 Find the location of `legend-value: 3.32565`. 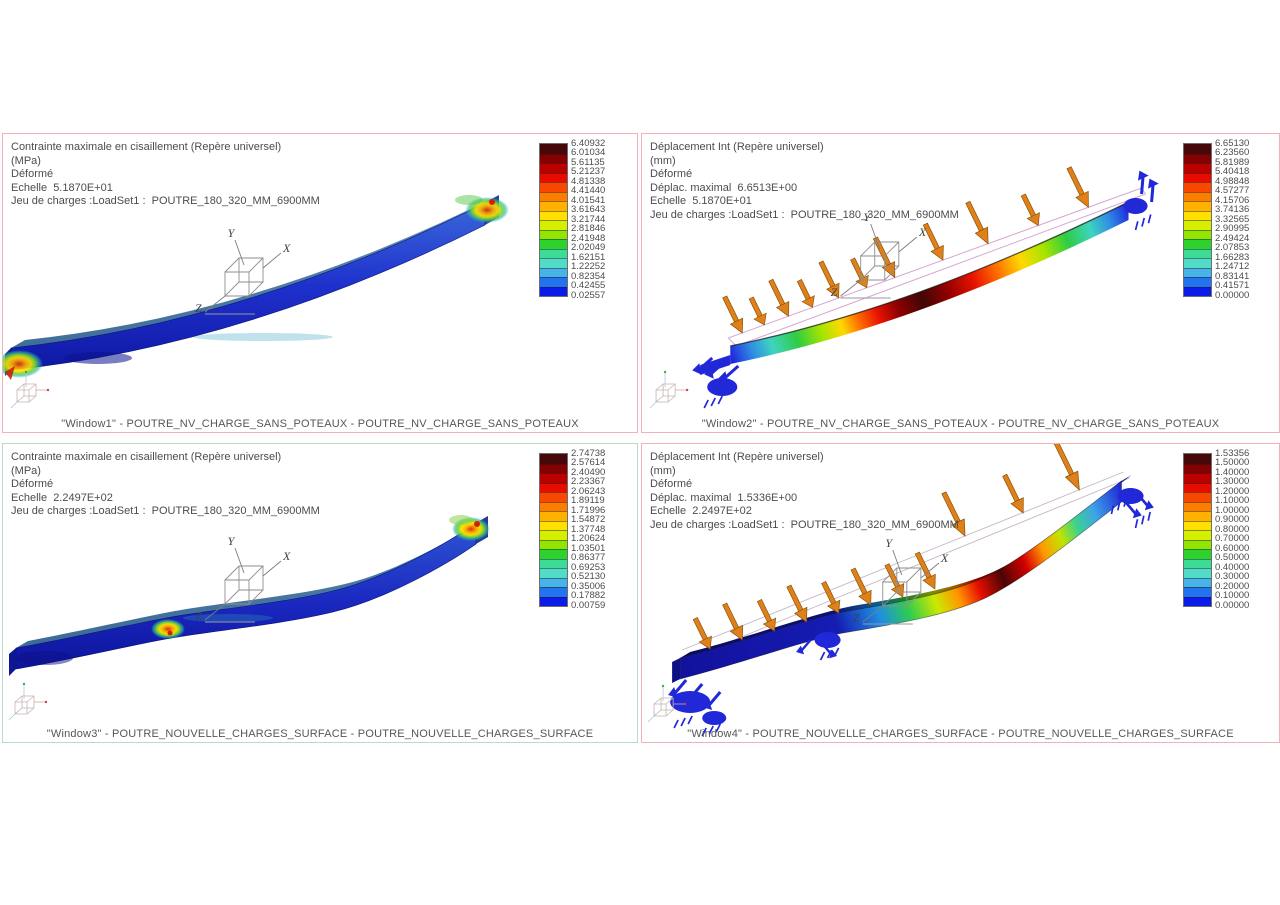

legend-value: 3.32565 is located at coordinates (1232, 219).